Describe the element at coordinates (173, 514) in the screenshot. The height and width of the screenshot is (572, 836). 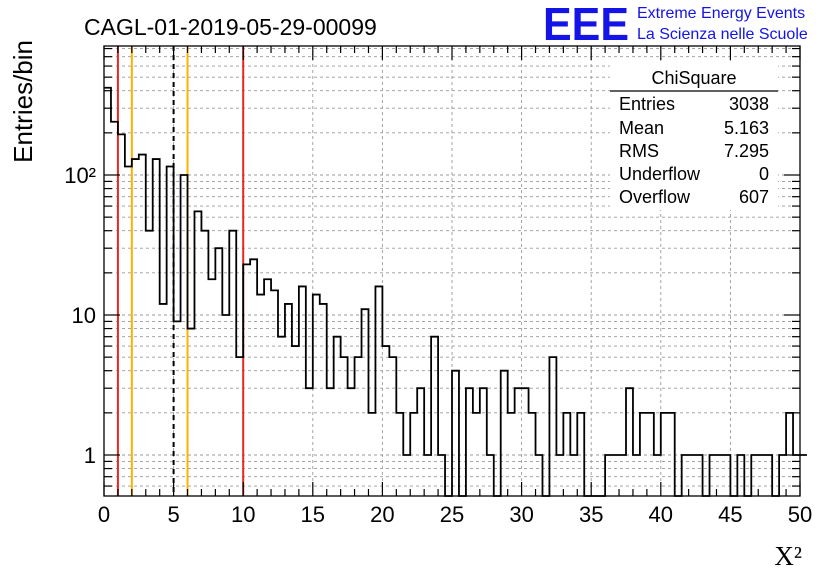
I see `x-tick-label: 5` at that location.